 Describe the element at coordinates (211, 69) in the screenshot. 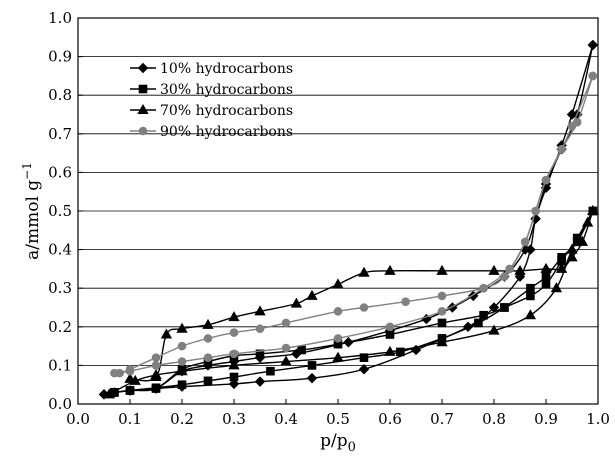

I see `legend-item: 10% hydrocarbons` at that location.